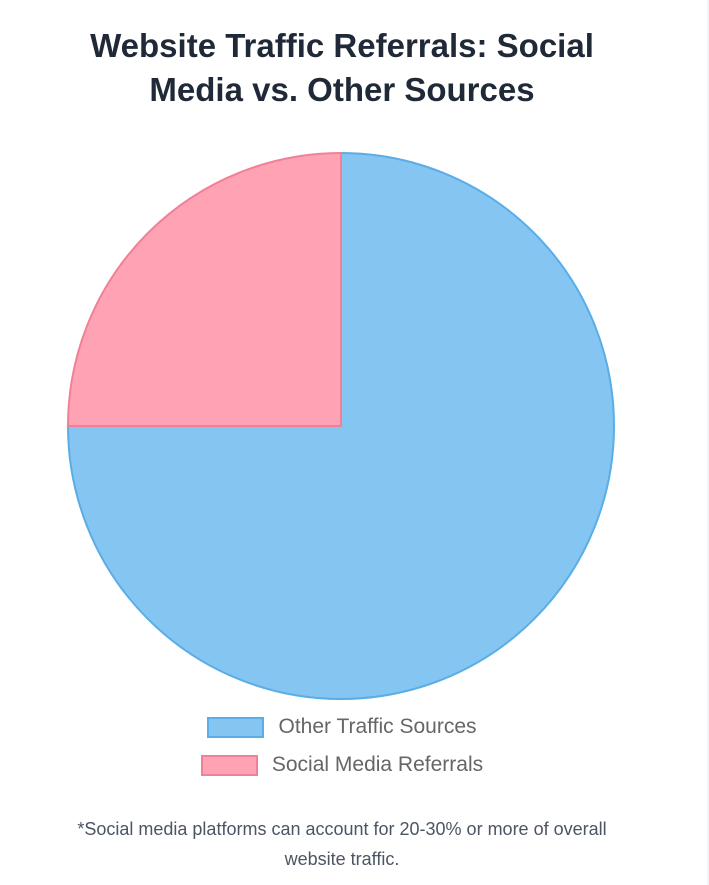 The height and width of the screenshot is (885, 709). I want to click on page-edge-divider, so click(708, 442).